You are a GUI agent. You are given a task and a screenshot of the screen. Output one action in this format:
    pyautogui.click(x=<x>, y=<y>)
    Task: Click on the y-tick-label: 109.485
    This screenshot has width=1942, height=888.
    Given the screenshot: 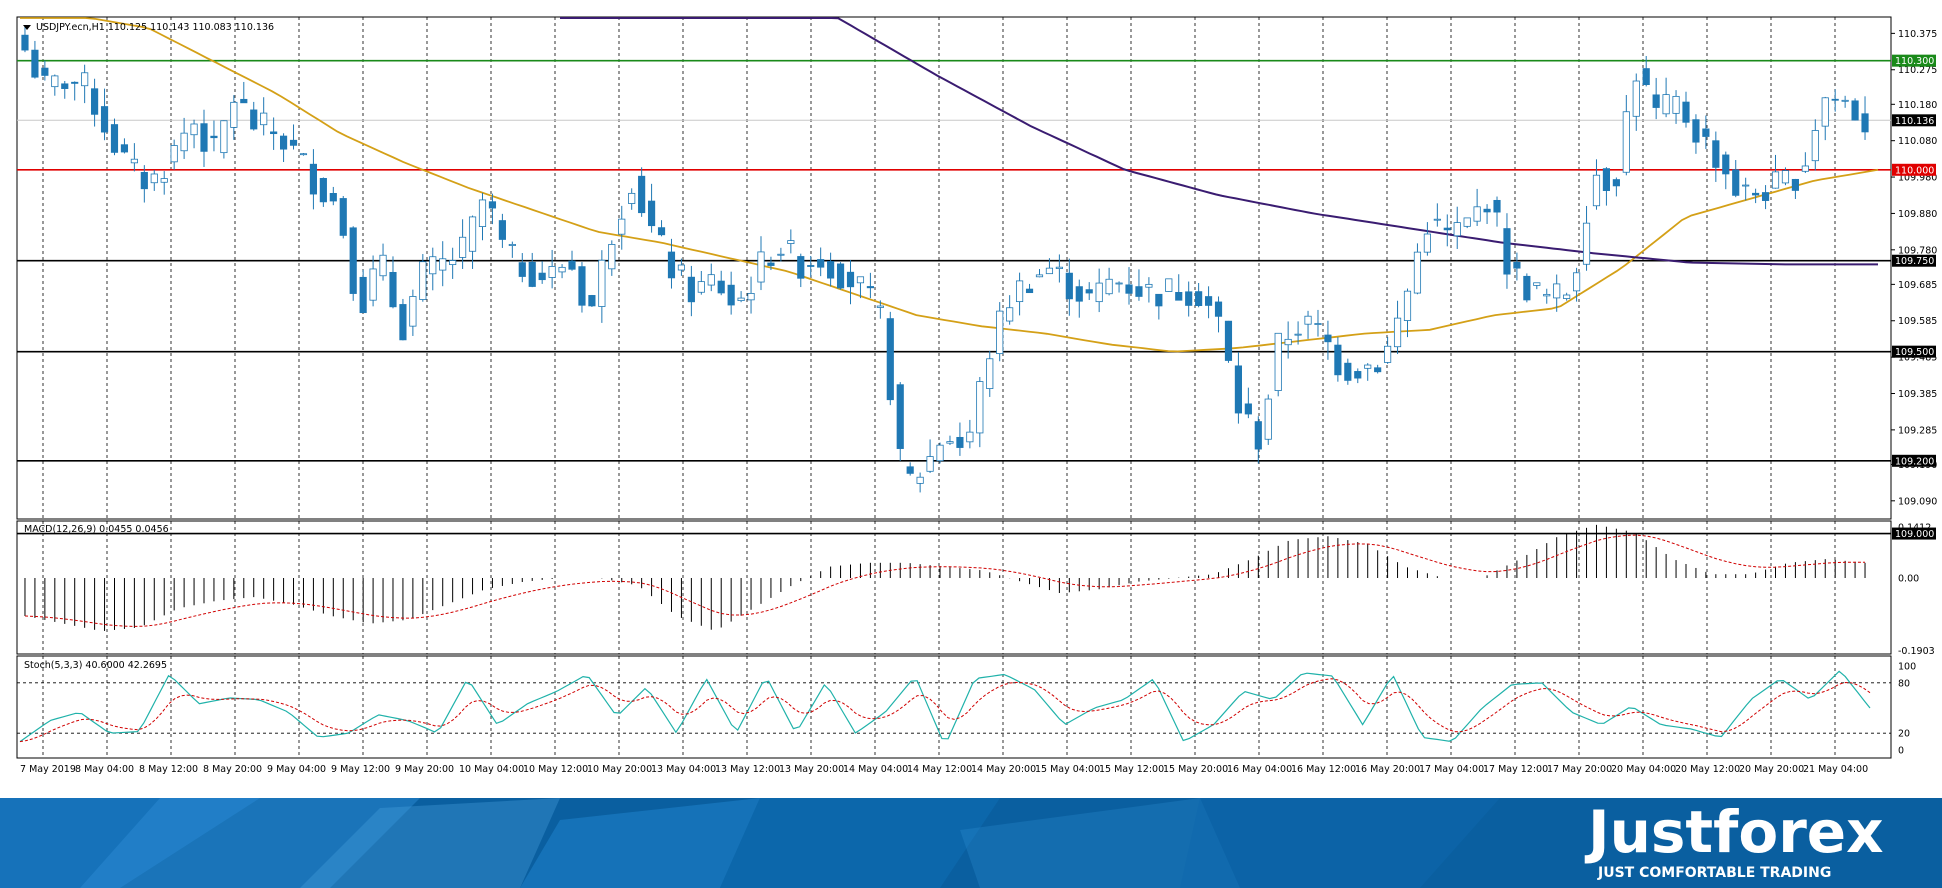 What is the action you would take?
    pyautogui.click(x=1917, y=358)
    